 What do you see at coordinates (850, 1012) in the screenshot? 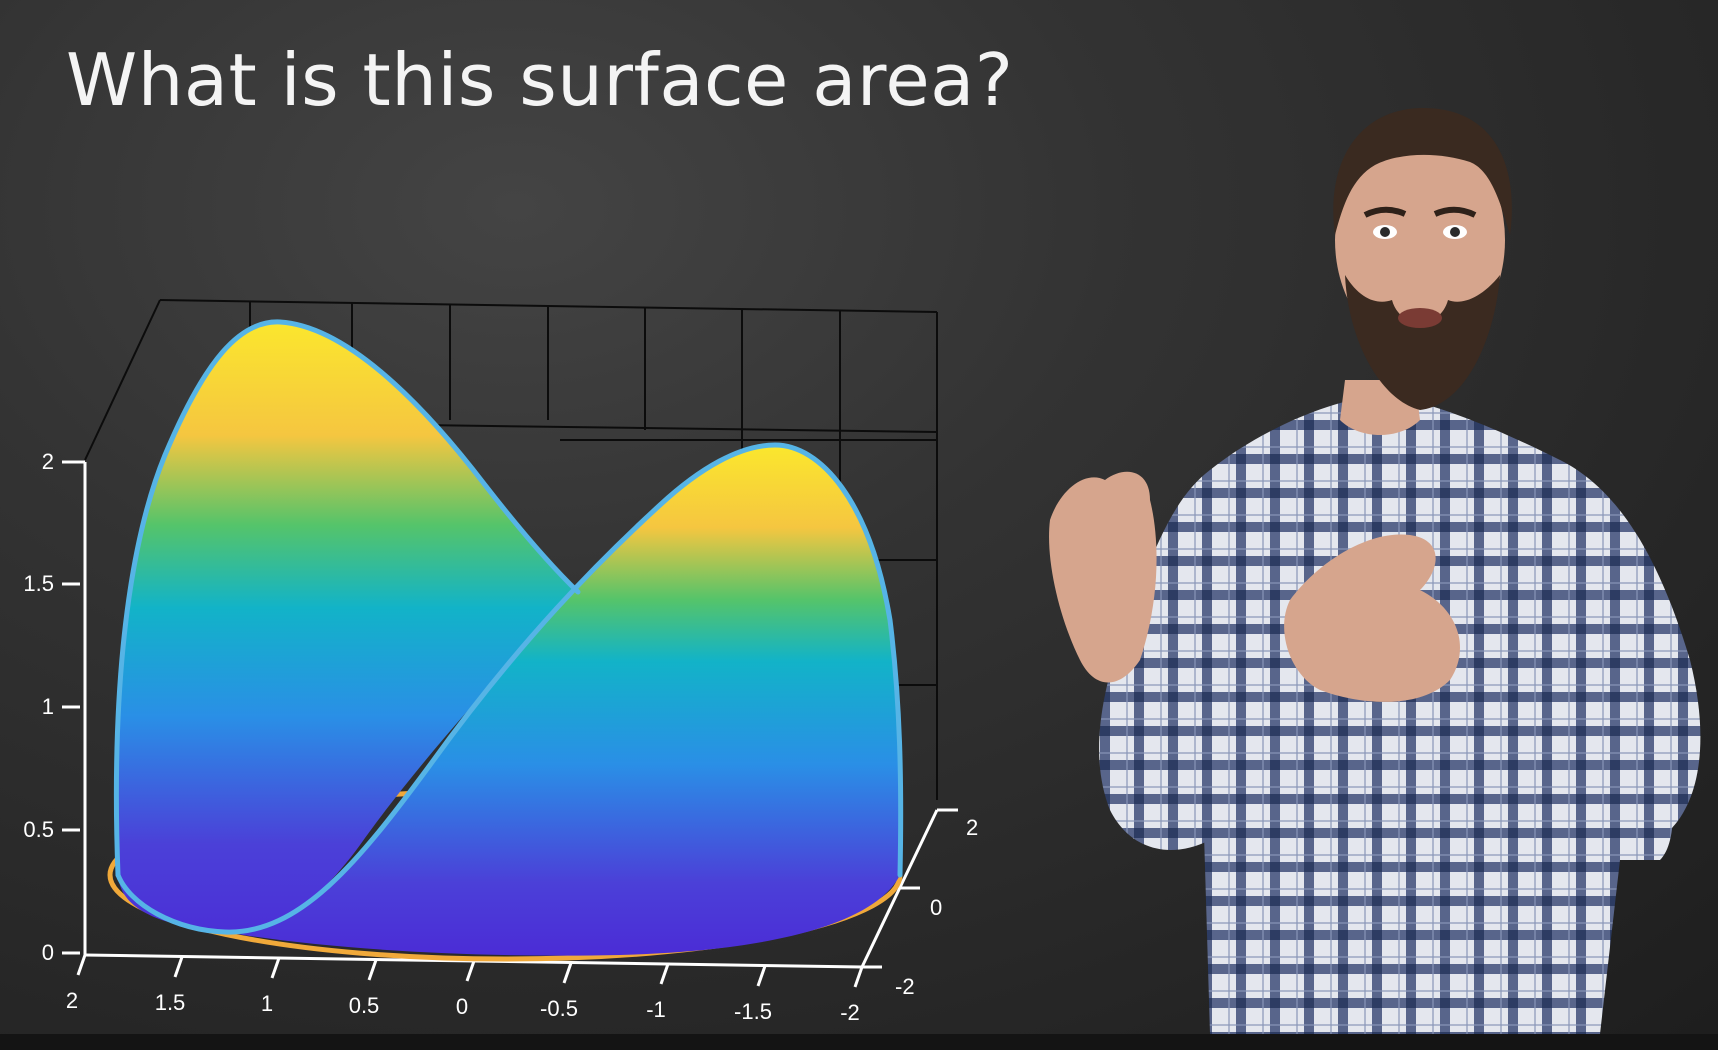
I see `x-tick-label: -2` at bounding box center [850, 1012].